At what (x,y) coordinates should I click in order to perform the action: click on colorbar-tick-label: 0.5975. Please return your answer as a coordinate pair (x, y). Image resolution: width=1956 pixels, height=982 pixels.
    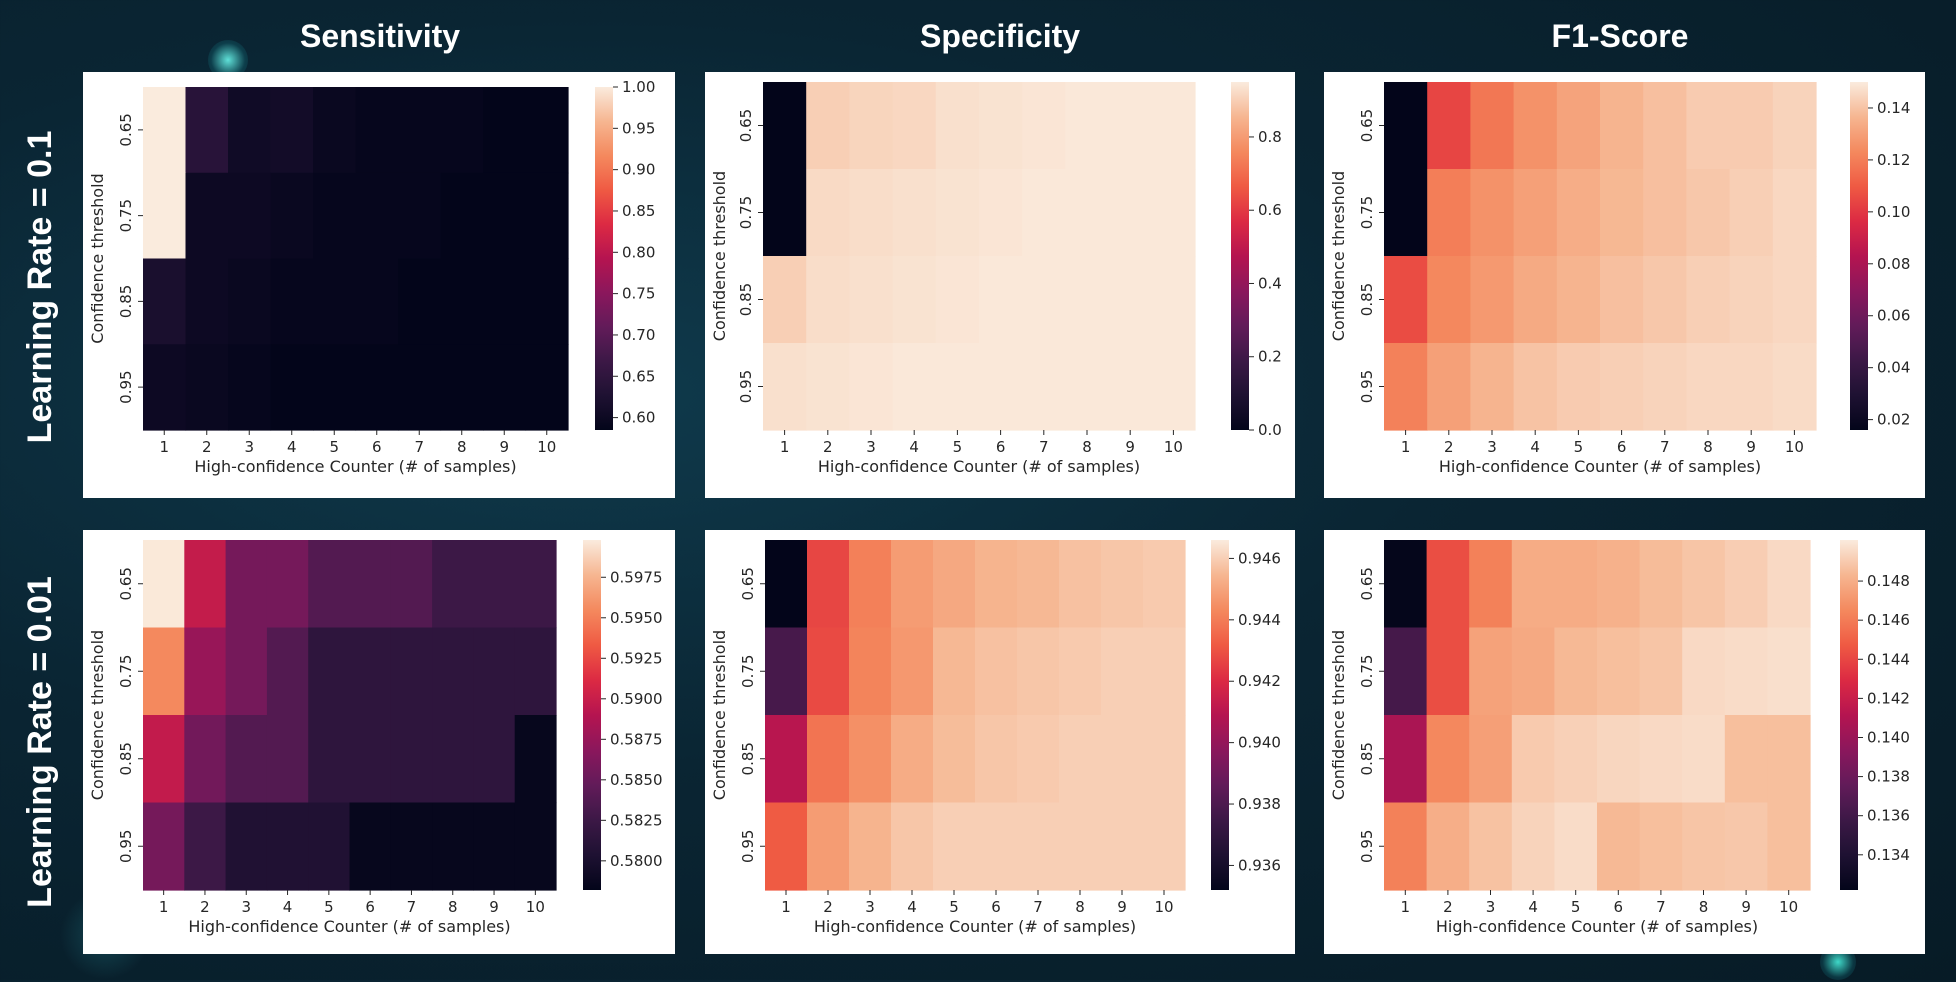
    Looking at the image, I should click on (636, 577).